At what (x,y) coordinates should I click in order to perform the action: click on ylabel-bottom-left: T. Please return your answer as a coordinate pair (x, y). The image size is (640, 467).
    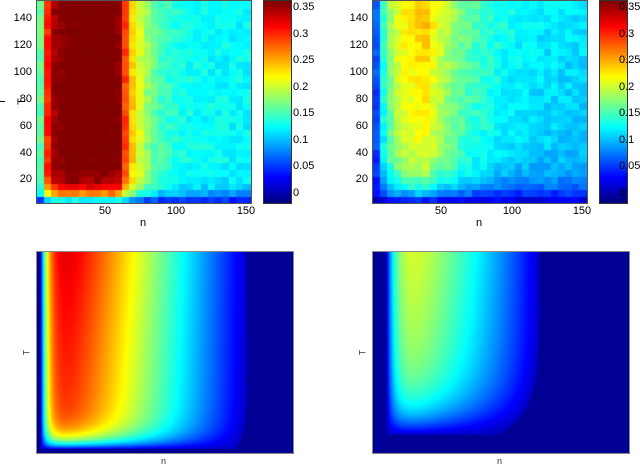
    Looking at the image, I should click on (26, 352).